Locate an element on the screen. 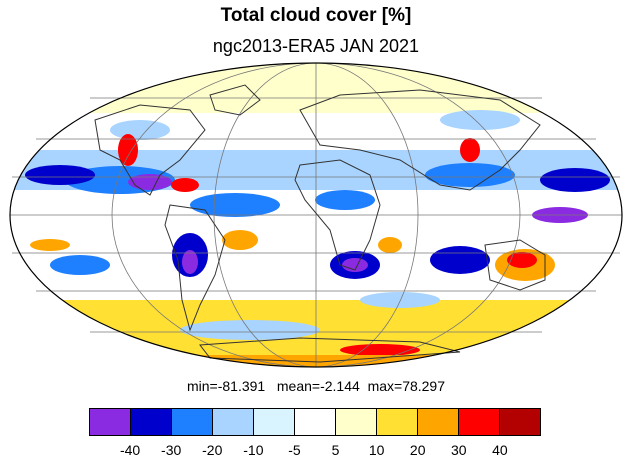  colorbar-label: -5 is located at coordinates (294, 450).